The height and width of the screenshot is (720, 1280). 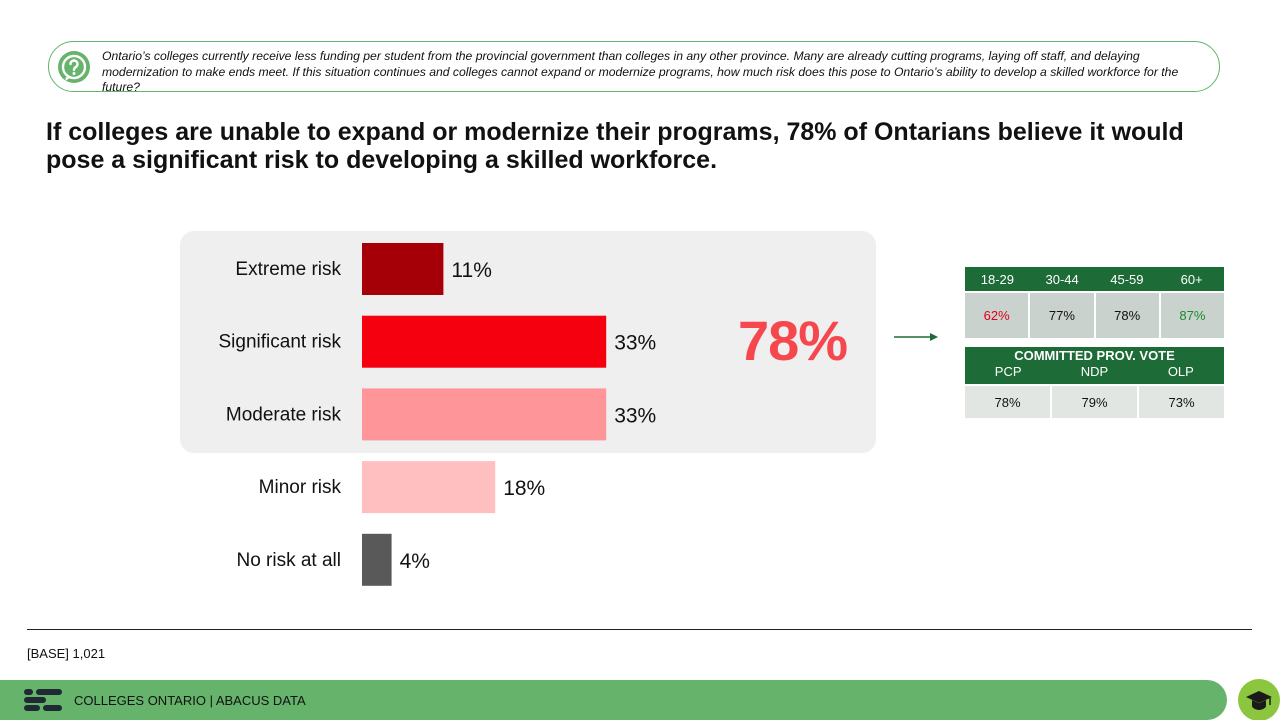 I want to click on bar-extreme-risk, so click(x=403, y=269).